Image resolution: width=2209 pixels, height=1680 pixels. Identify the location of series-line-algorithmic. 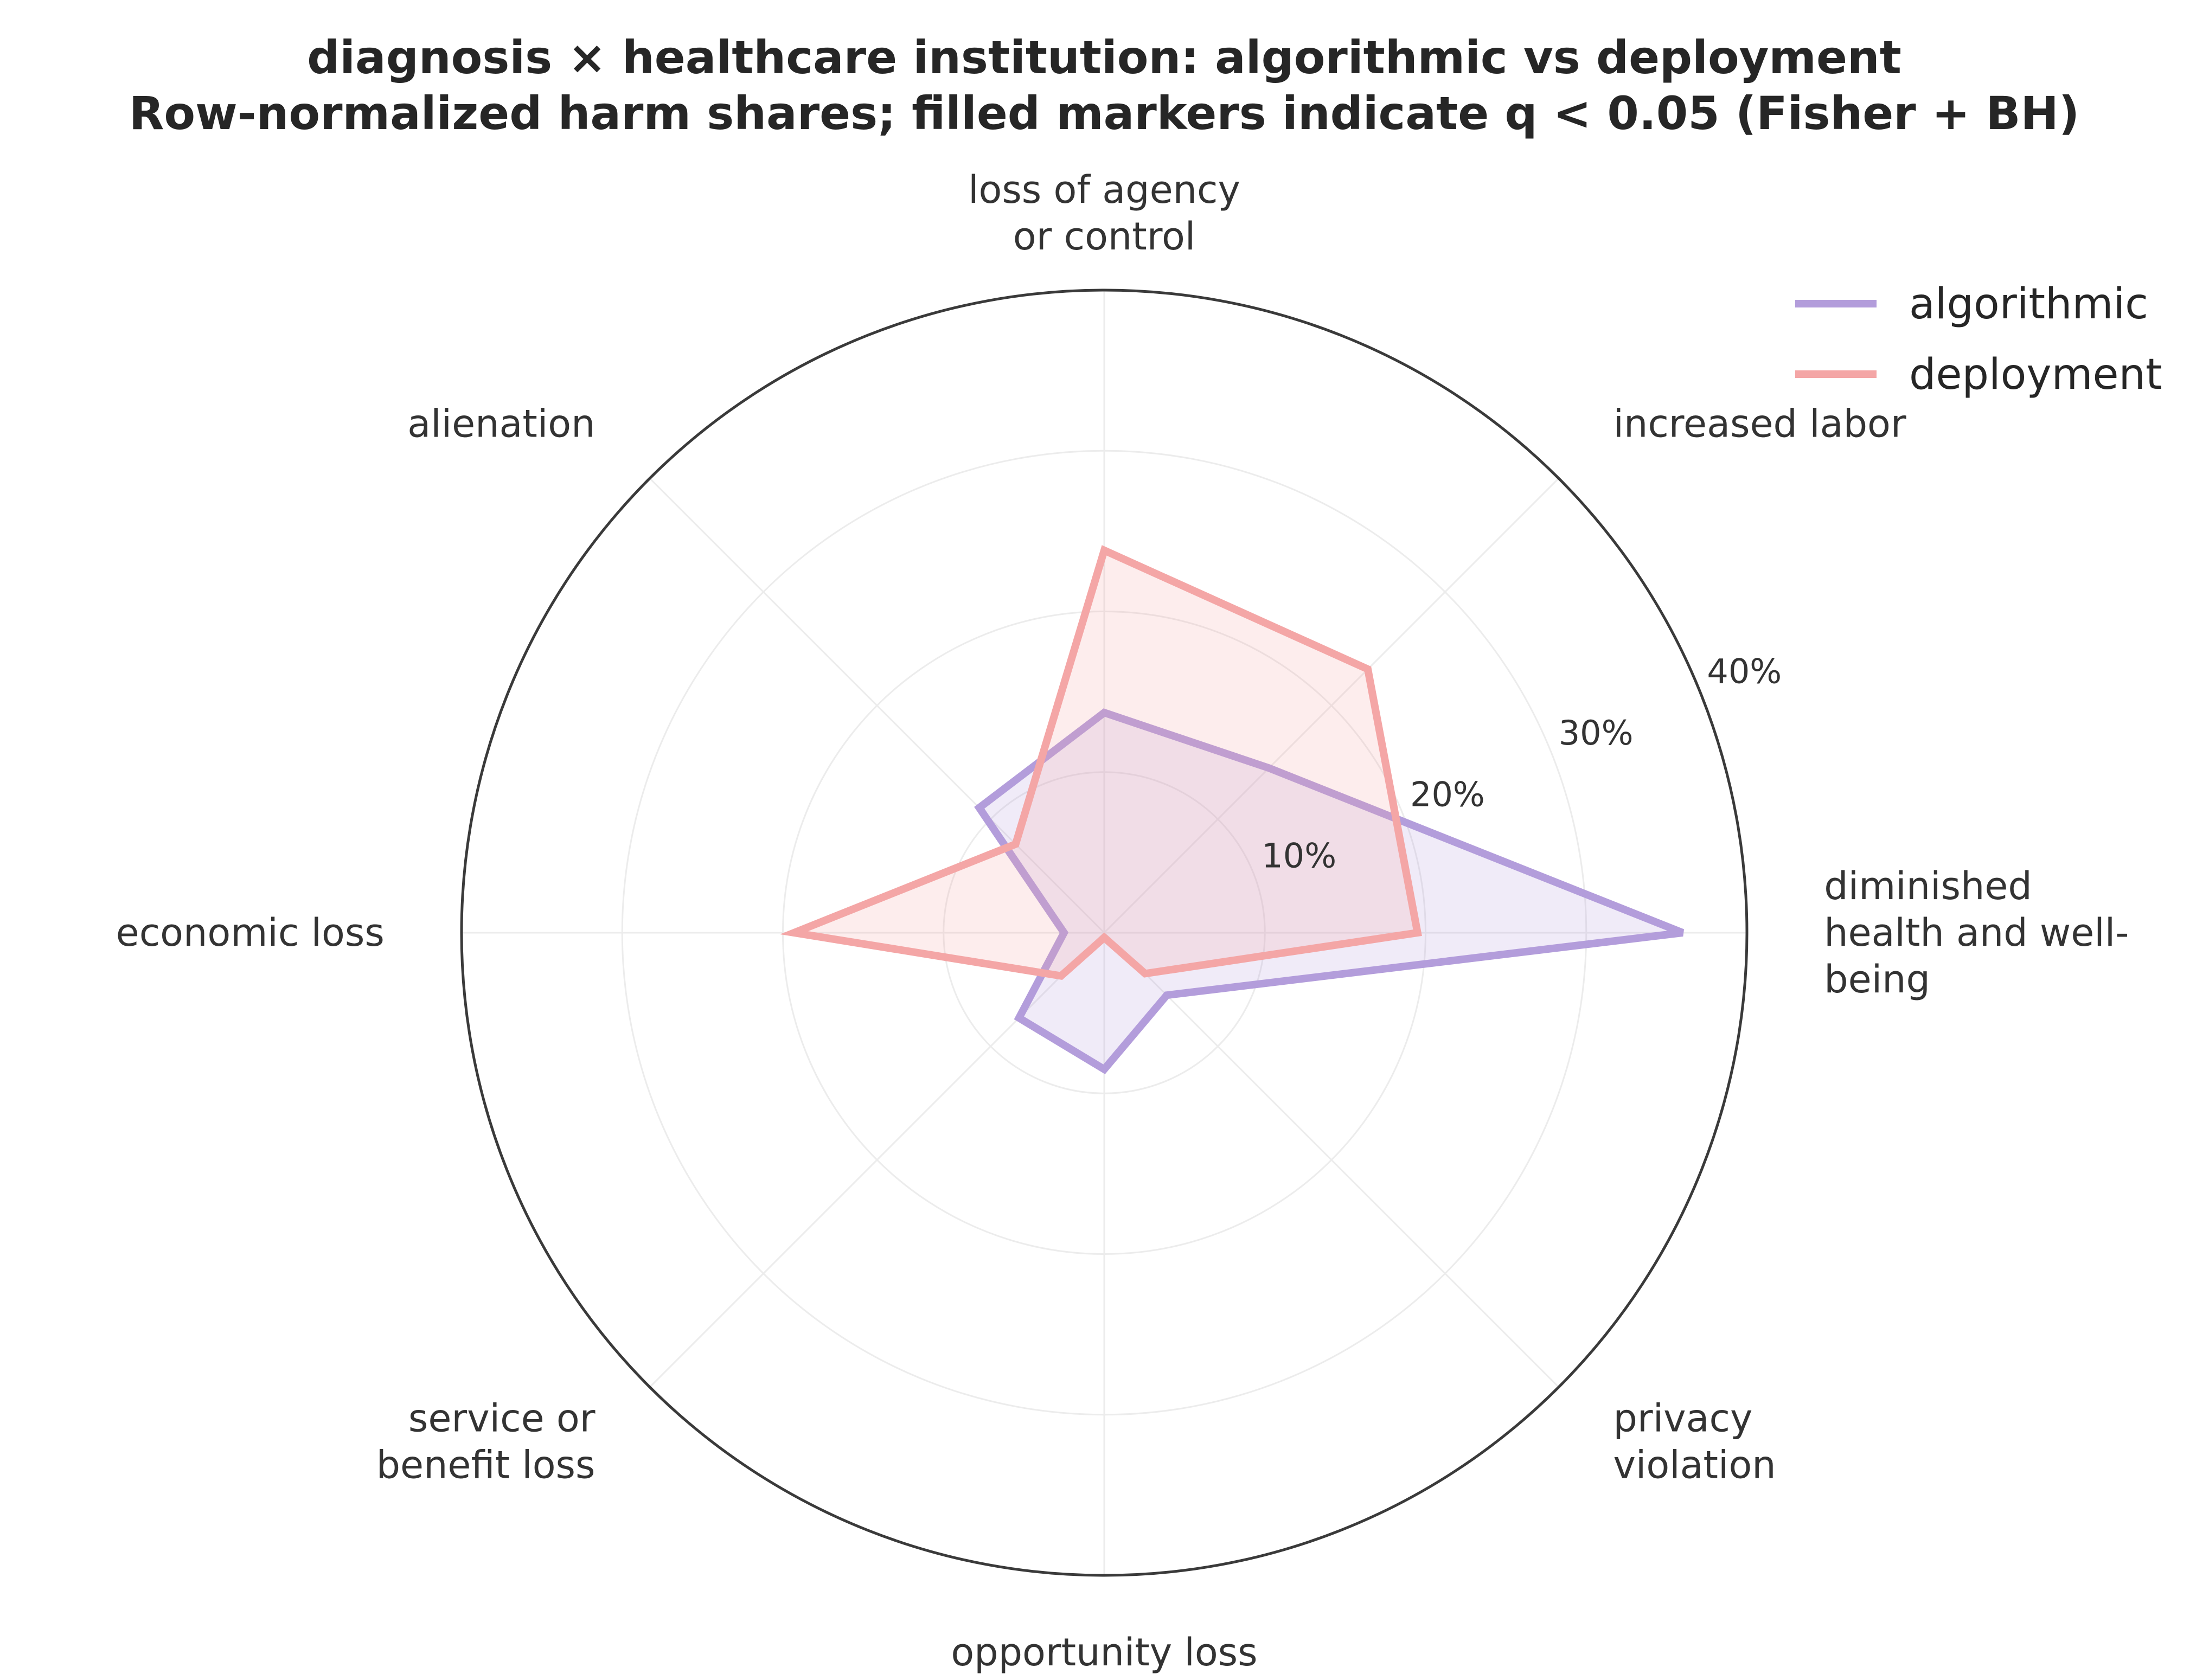
(1329, 891).